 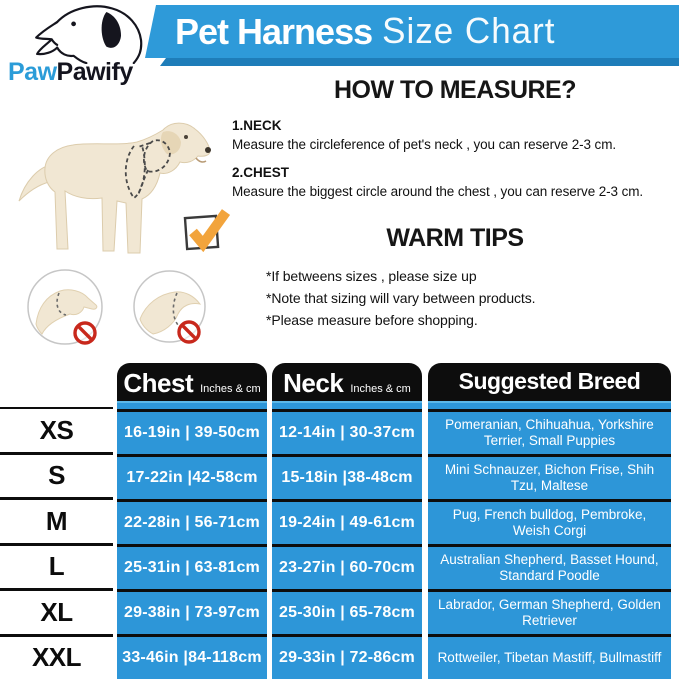 I want to click on size-label-l: L, so click(x=56, y=566).